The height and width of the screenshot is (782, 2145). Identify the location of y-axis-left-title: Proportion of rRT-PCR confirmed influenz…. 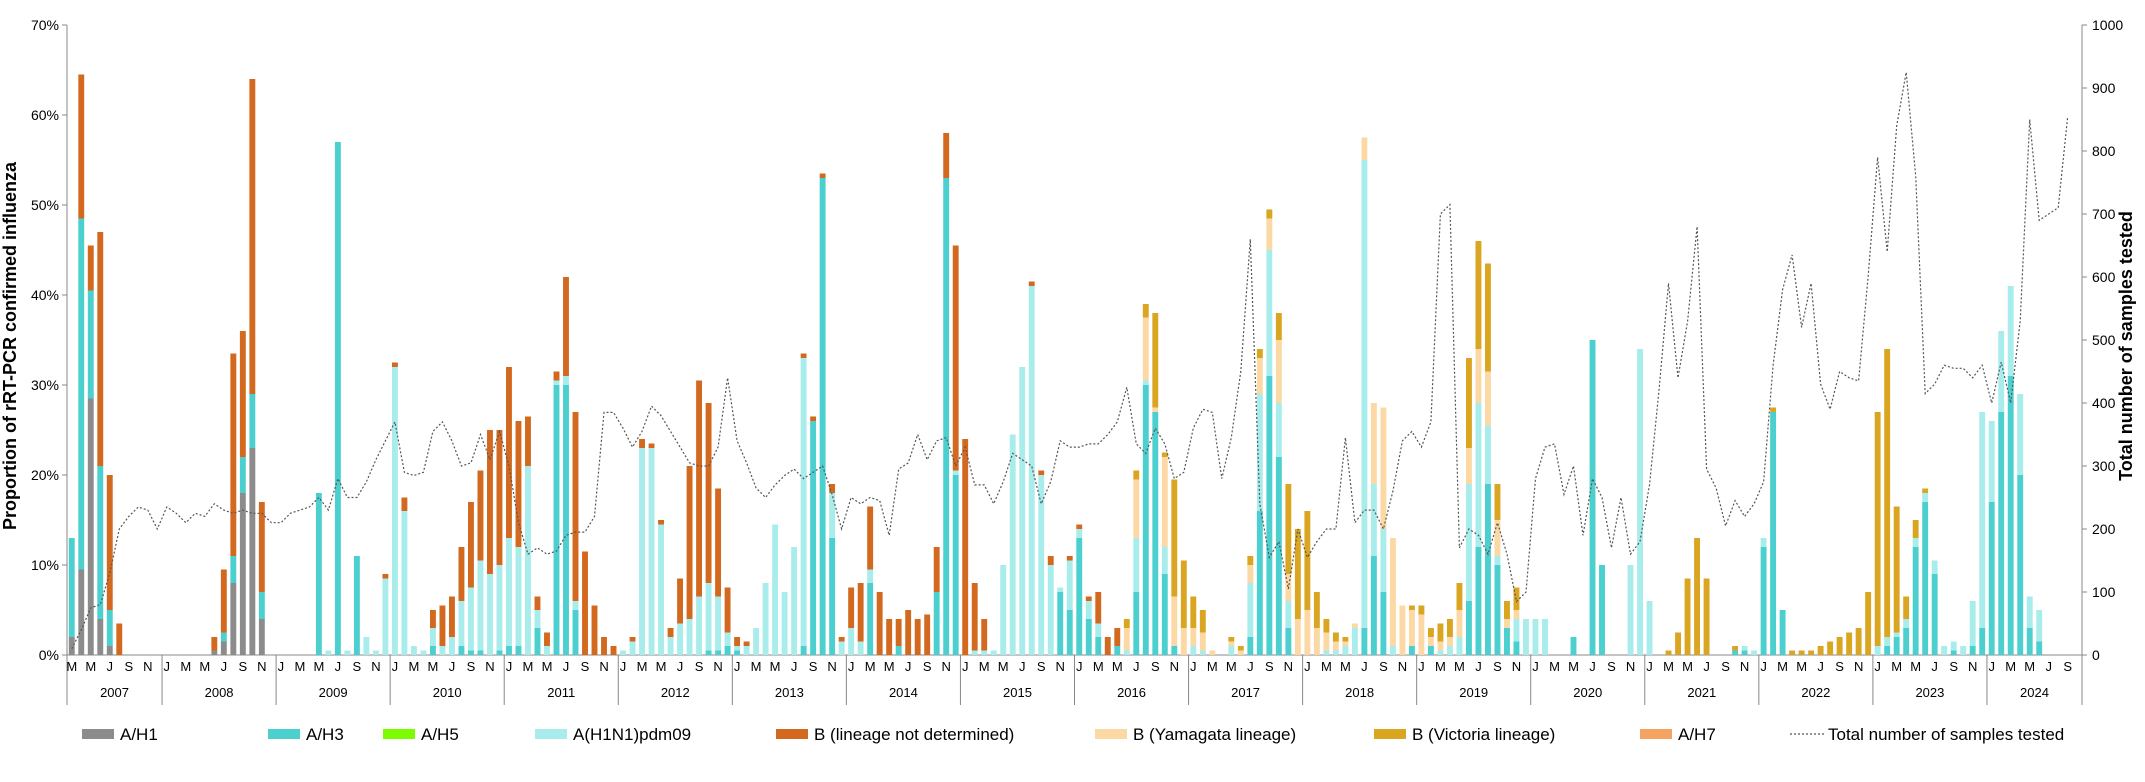
(10, 345).